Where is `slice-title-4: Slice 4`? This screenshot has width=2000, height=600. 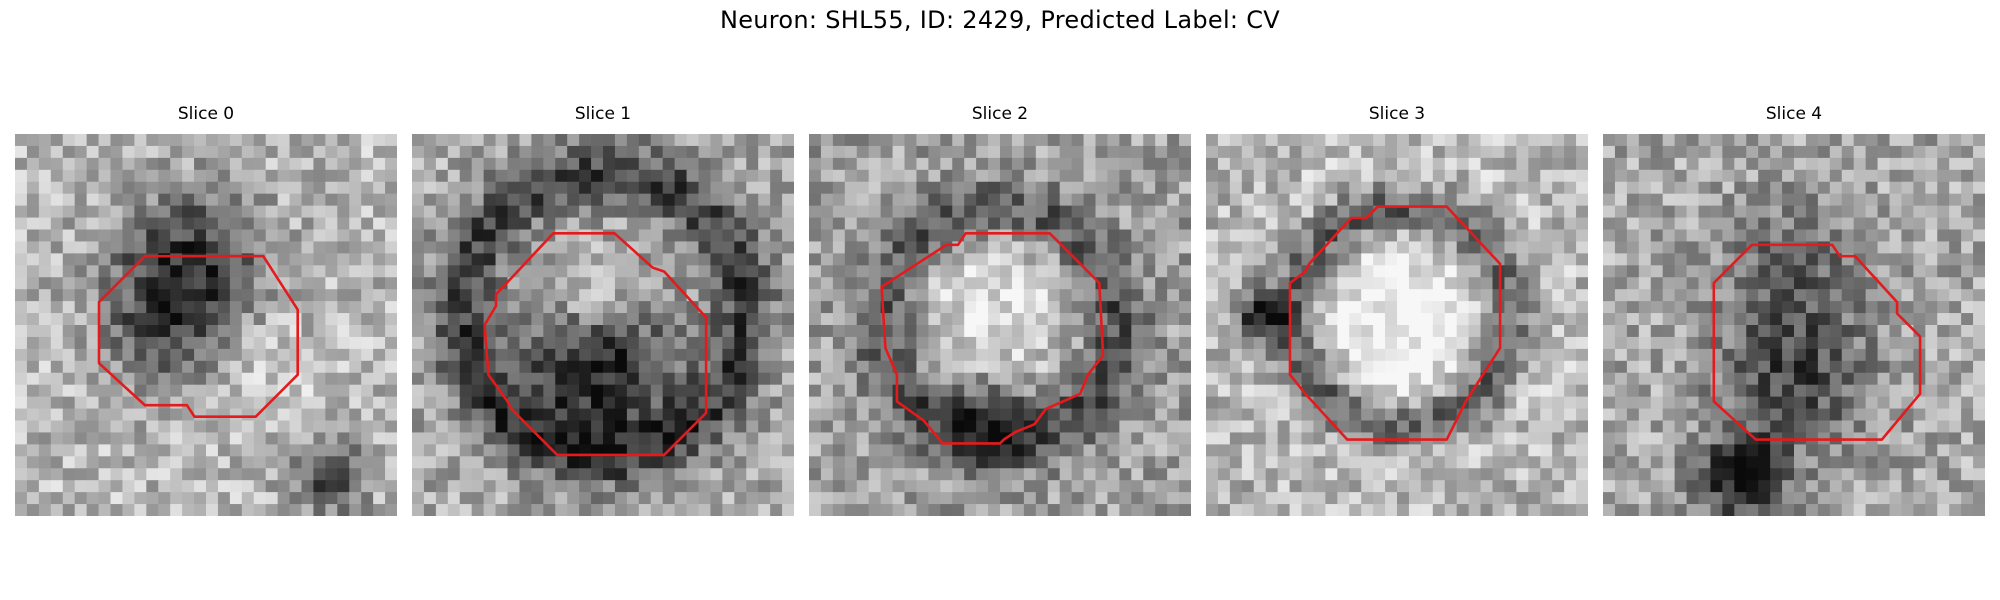
slice-title-4: Slice 4 is located at coordinates (1794, 114).